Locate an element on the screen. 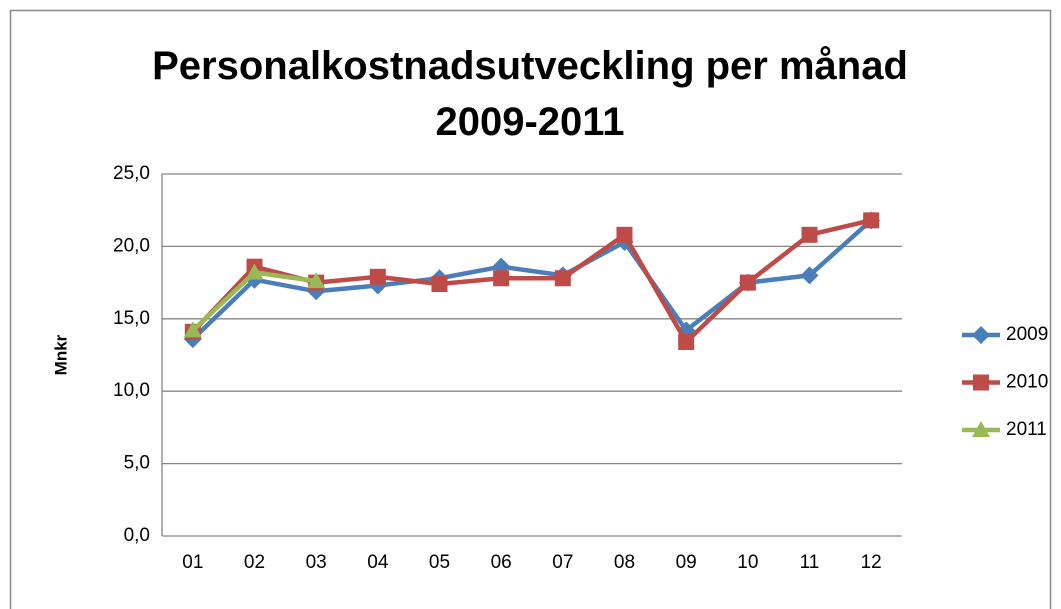 This screenshot has width=1061, height=609. y-tick-label: 0,0 is located at coordinates (137, 535).